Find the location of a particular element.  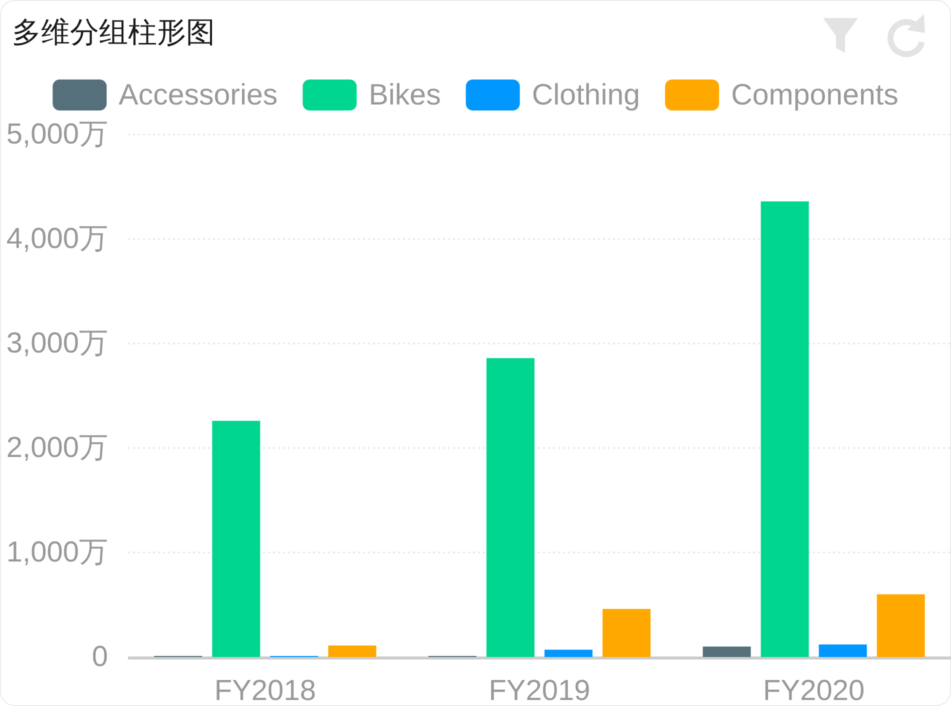

legend-label: Bikes is located at coordinates (404, 95).